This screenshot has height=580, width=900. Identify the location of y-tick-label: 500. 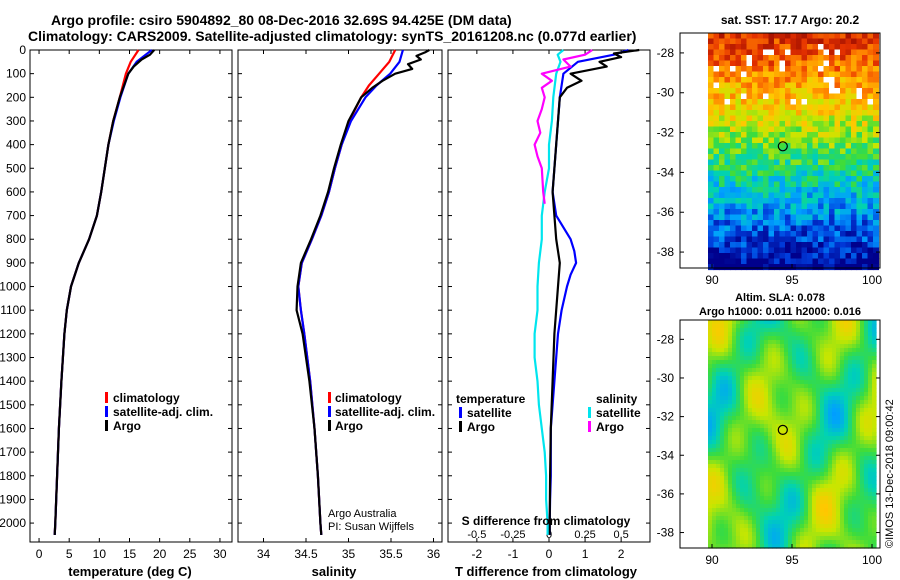
(16, 168).